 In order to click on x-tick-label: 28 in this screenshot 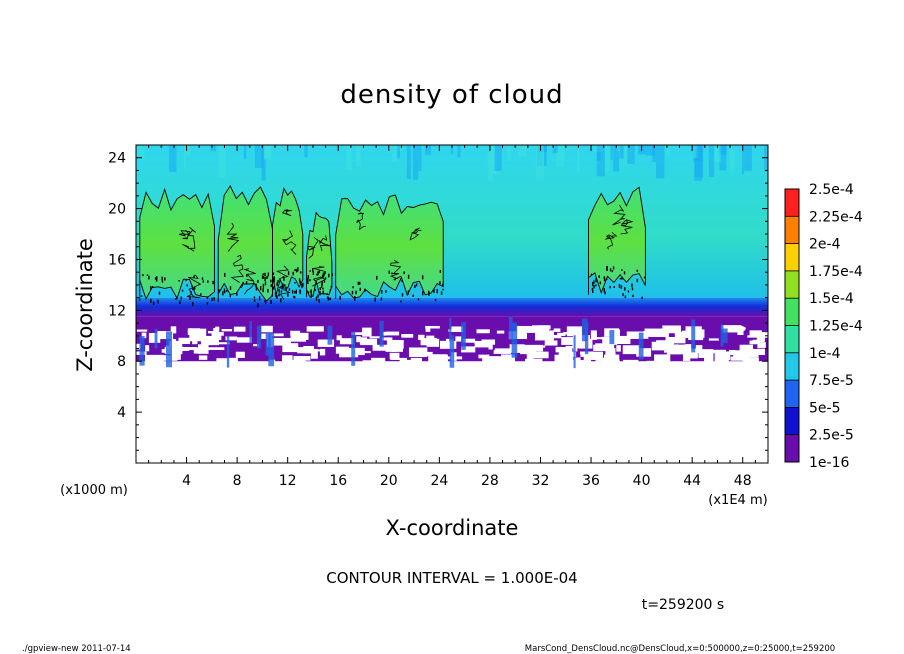, I will do `click(490, 481)`.